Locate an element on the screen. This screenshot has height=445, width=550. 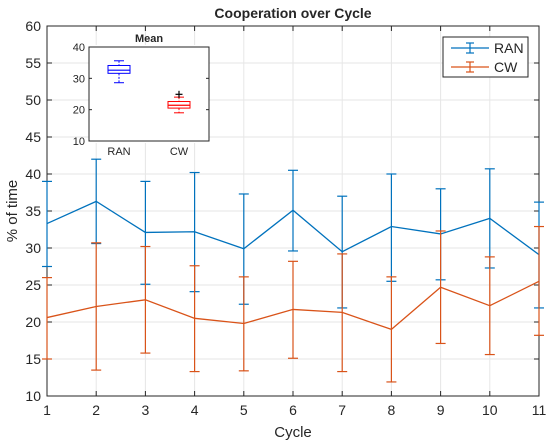
y-tick-label: 45 is located at coordinates (33, 137).